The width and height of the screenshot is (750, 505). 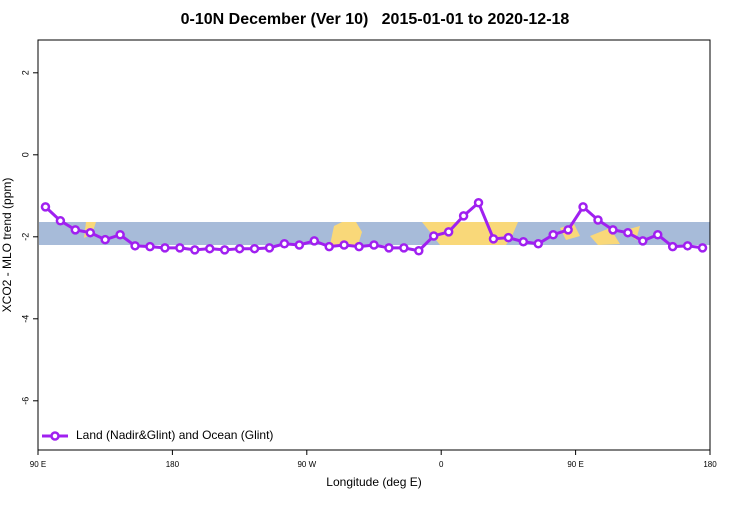 I want to click on y-tick-label: -2, so click(x=25, y=237).